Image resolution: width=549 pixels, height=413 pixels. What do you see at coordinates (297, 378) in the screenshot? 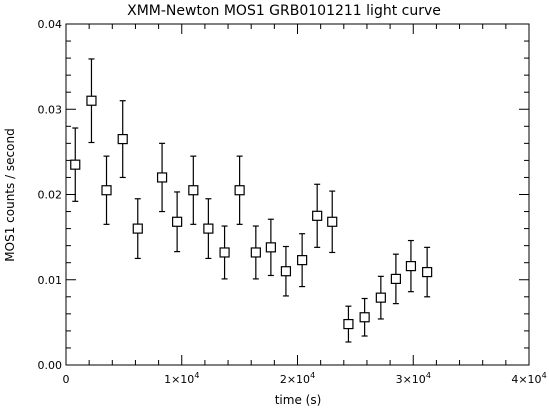
I see `x-tick-label: 2×10⁴` at bounding box center [297, 378].